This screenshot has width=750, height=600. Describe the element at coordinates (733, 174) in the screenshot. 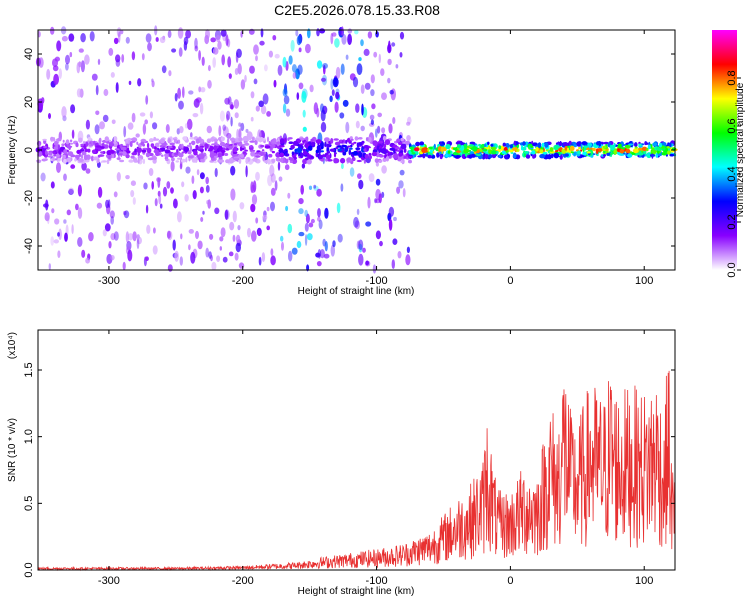

I see `colorbar-ticks: 0.0 0.2 0.4 0.6 0.8` at that location.